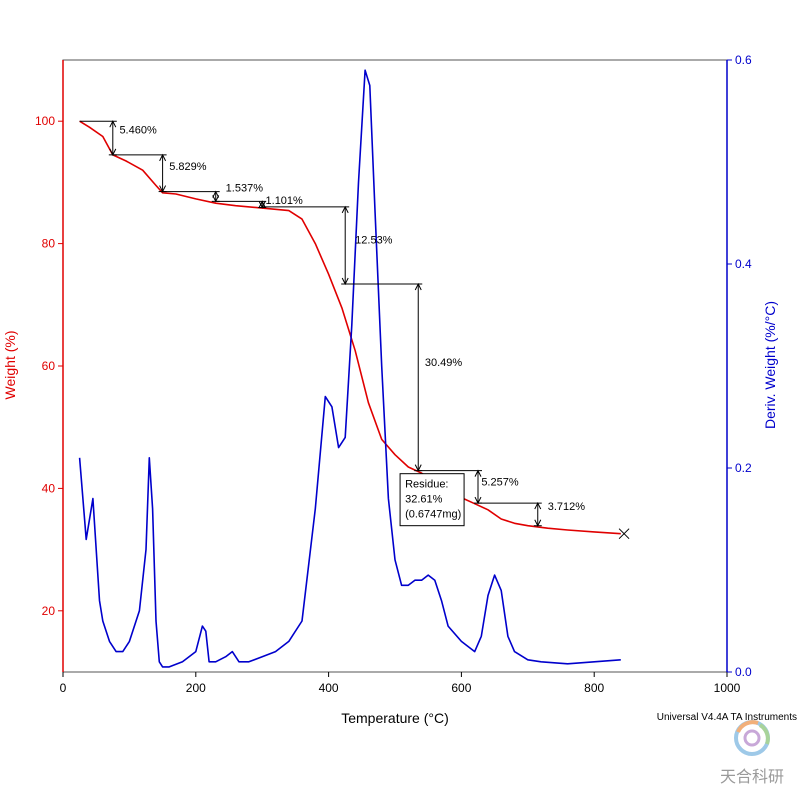  What do you see at coordinates (188, 167) in the screenshot?
I see `step-percent-label: 5.829%` at bounding box center [188, 167].